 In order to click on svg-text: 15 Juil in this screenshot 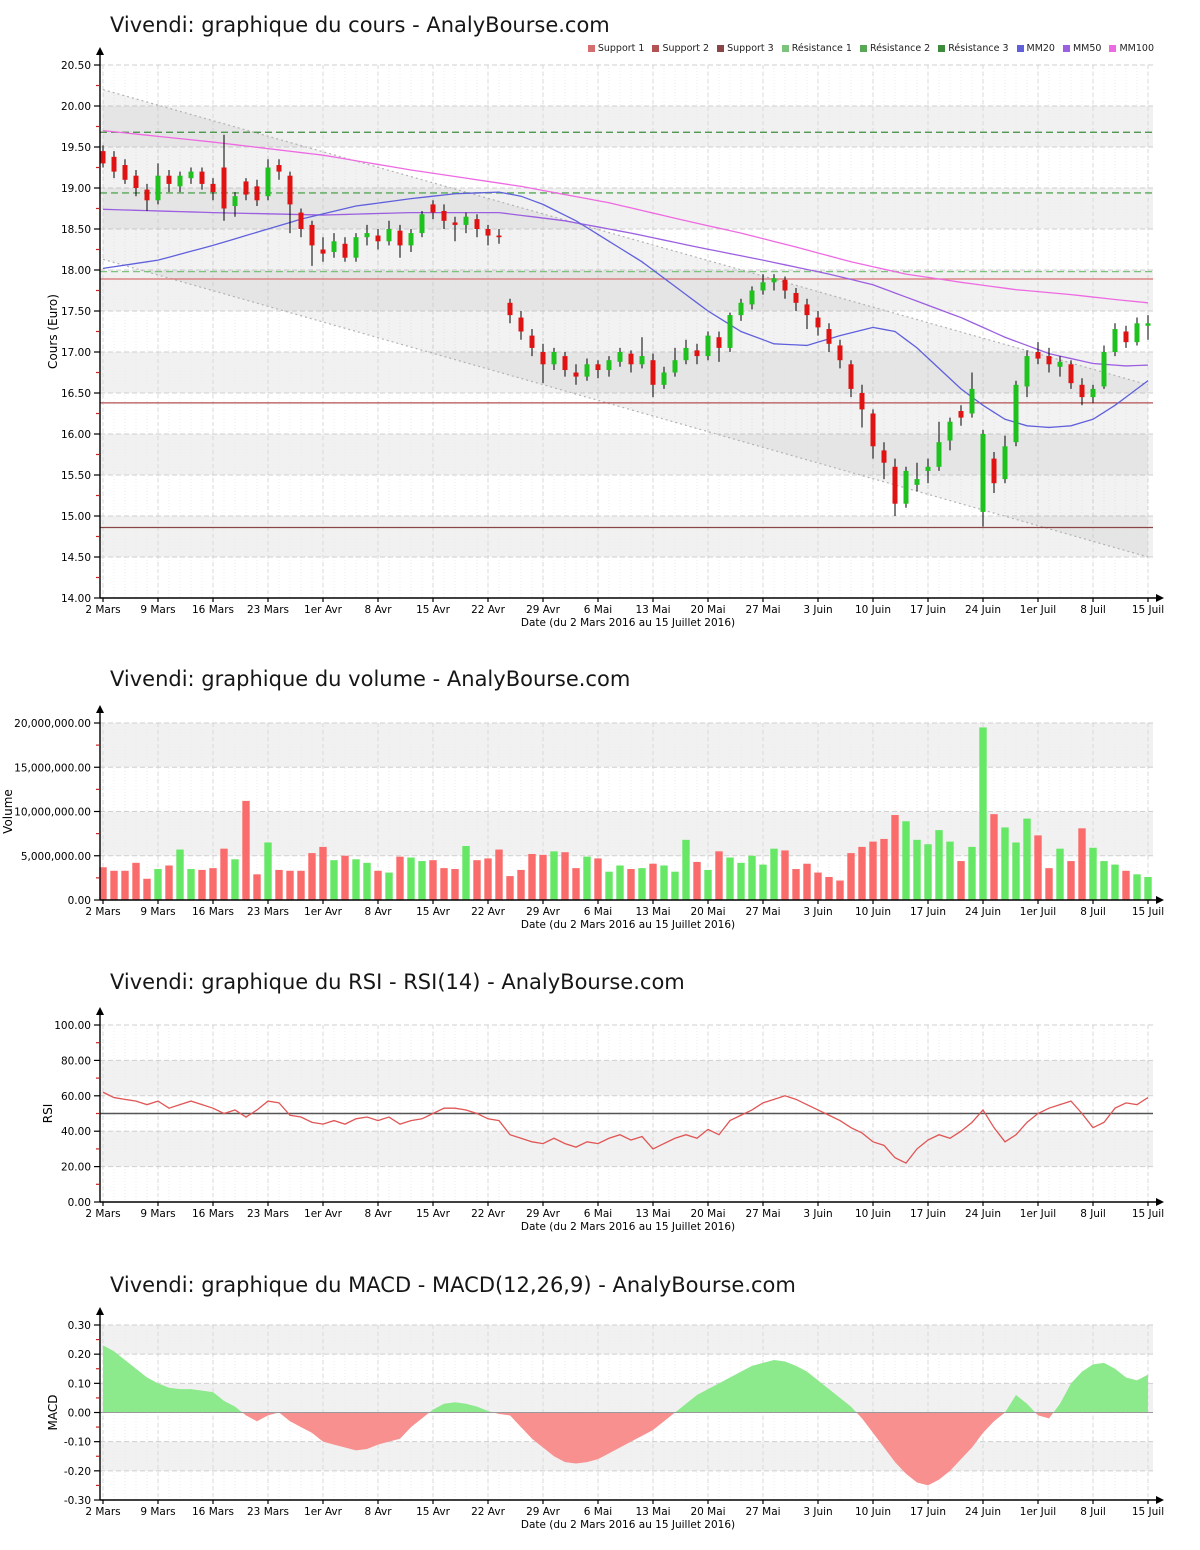, I will do `click(1148, 610)`.